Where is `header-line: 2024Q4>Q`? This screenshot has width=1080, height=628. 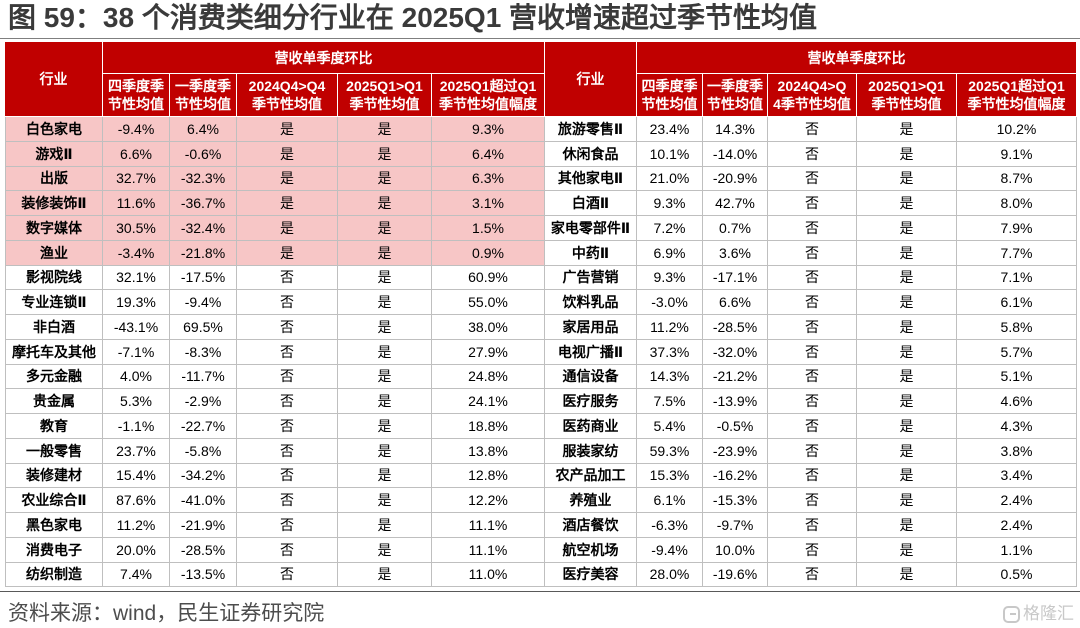 header-line: 2024Q4>Q is located at coordinates (812, 86).